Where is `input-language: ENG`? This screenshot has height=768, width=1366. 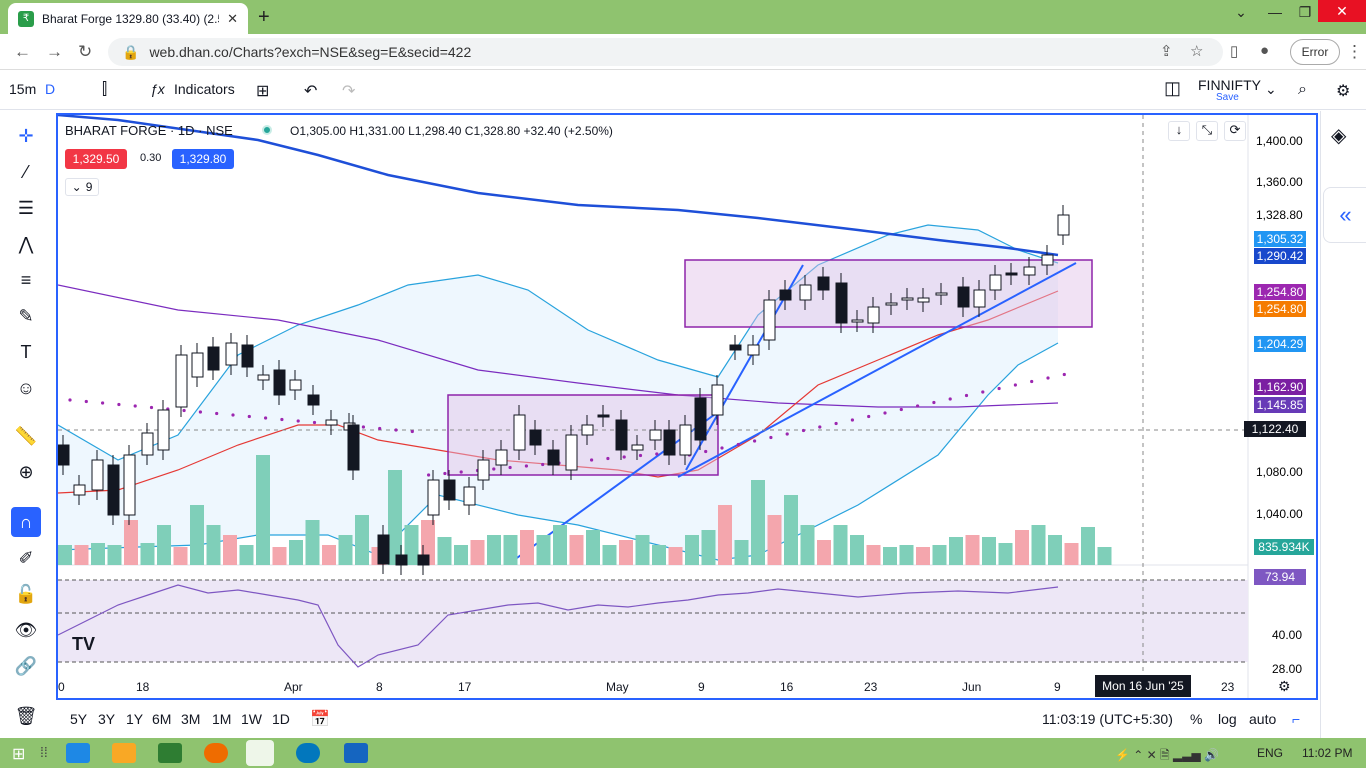
input-language: ENG is located at coordinates (1270, 753).